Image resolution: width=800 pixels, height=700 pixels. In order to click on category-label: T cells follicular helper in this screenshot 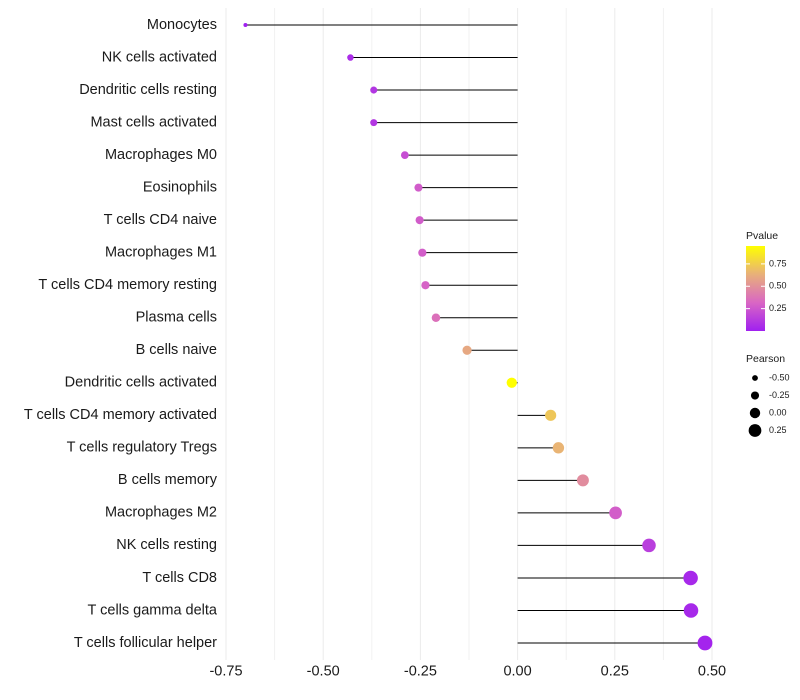, I will do `click(145, 643)`.